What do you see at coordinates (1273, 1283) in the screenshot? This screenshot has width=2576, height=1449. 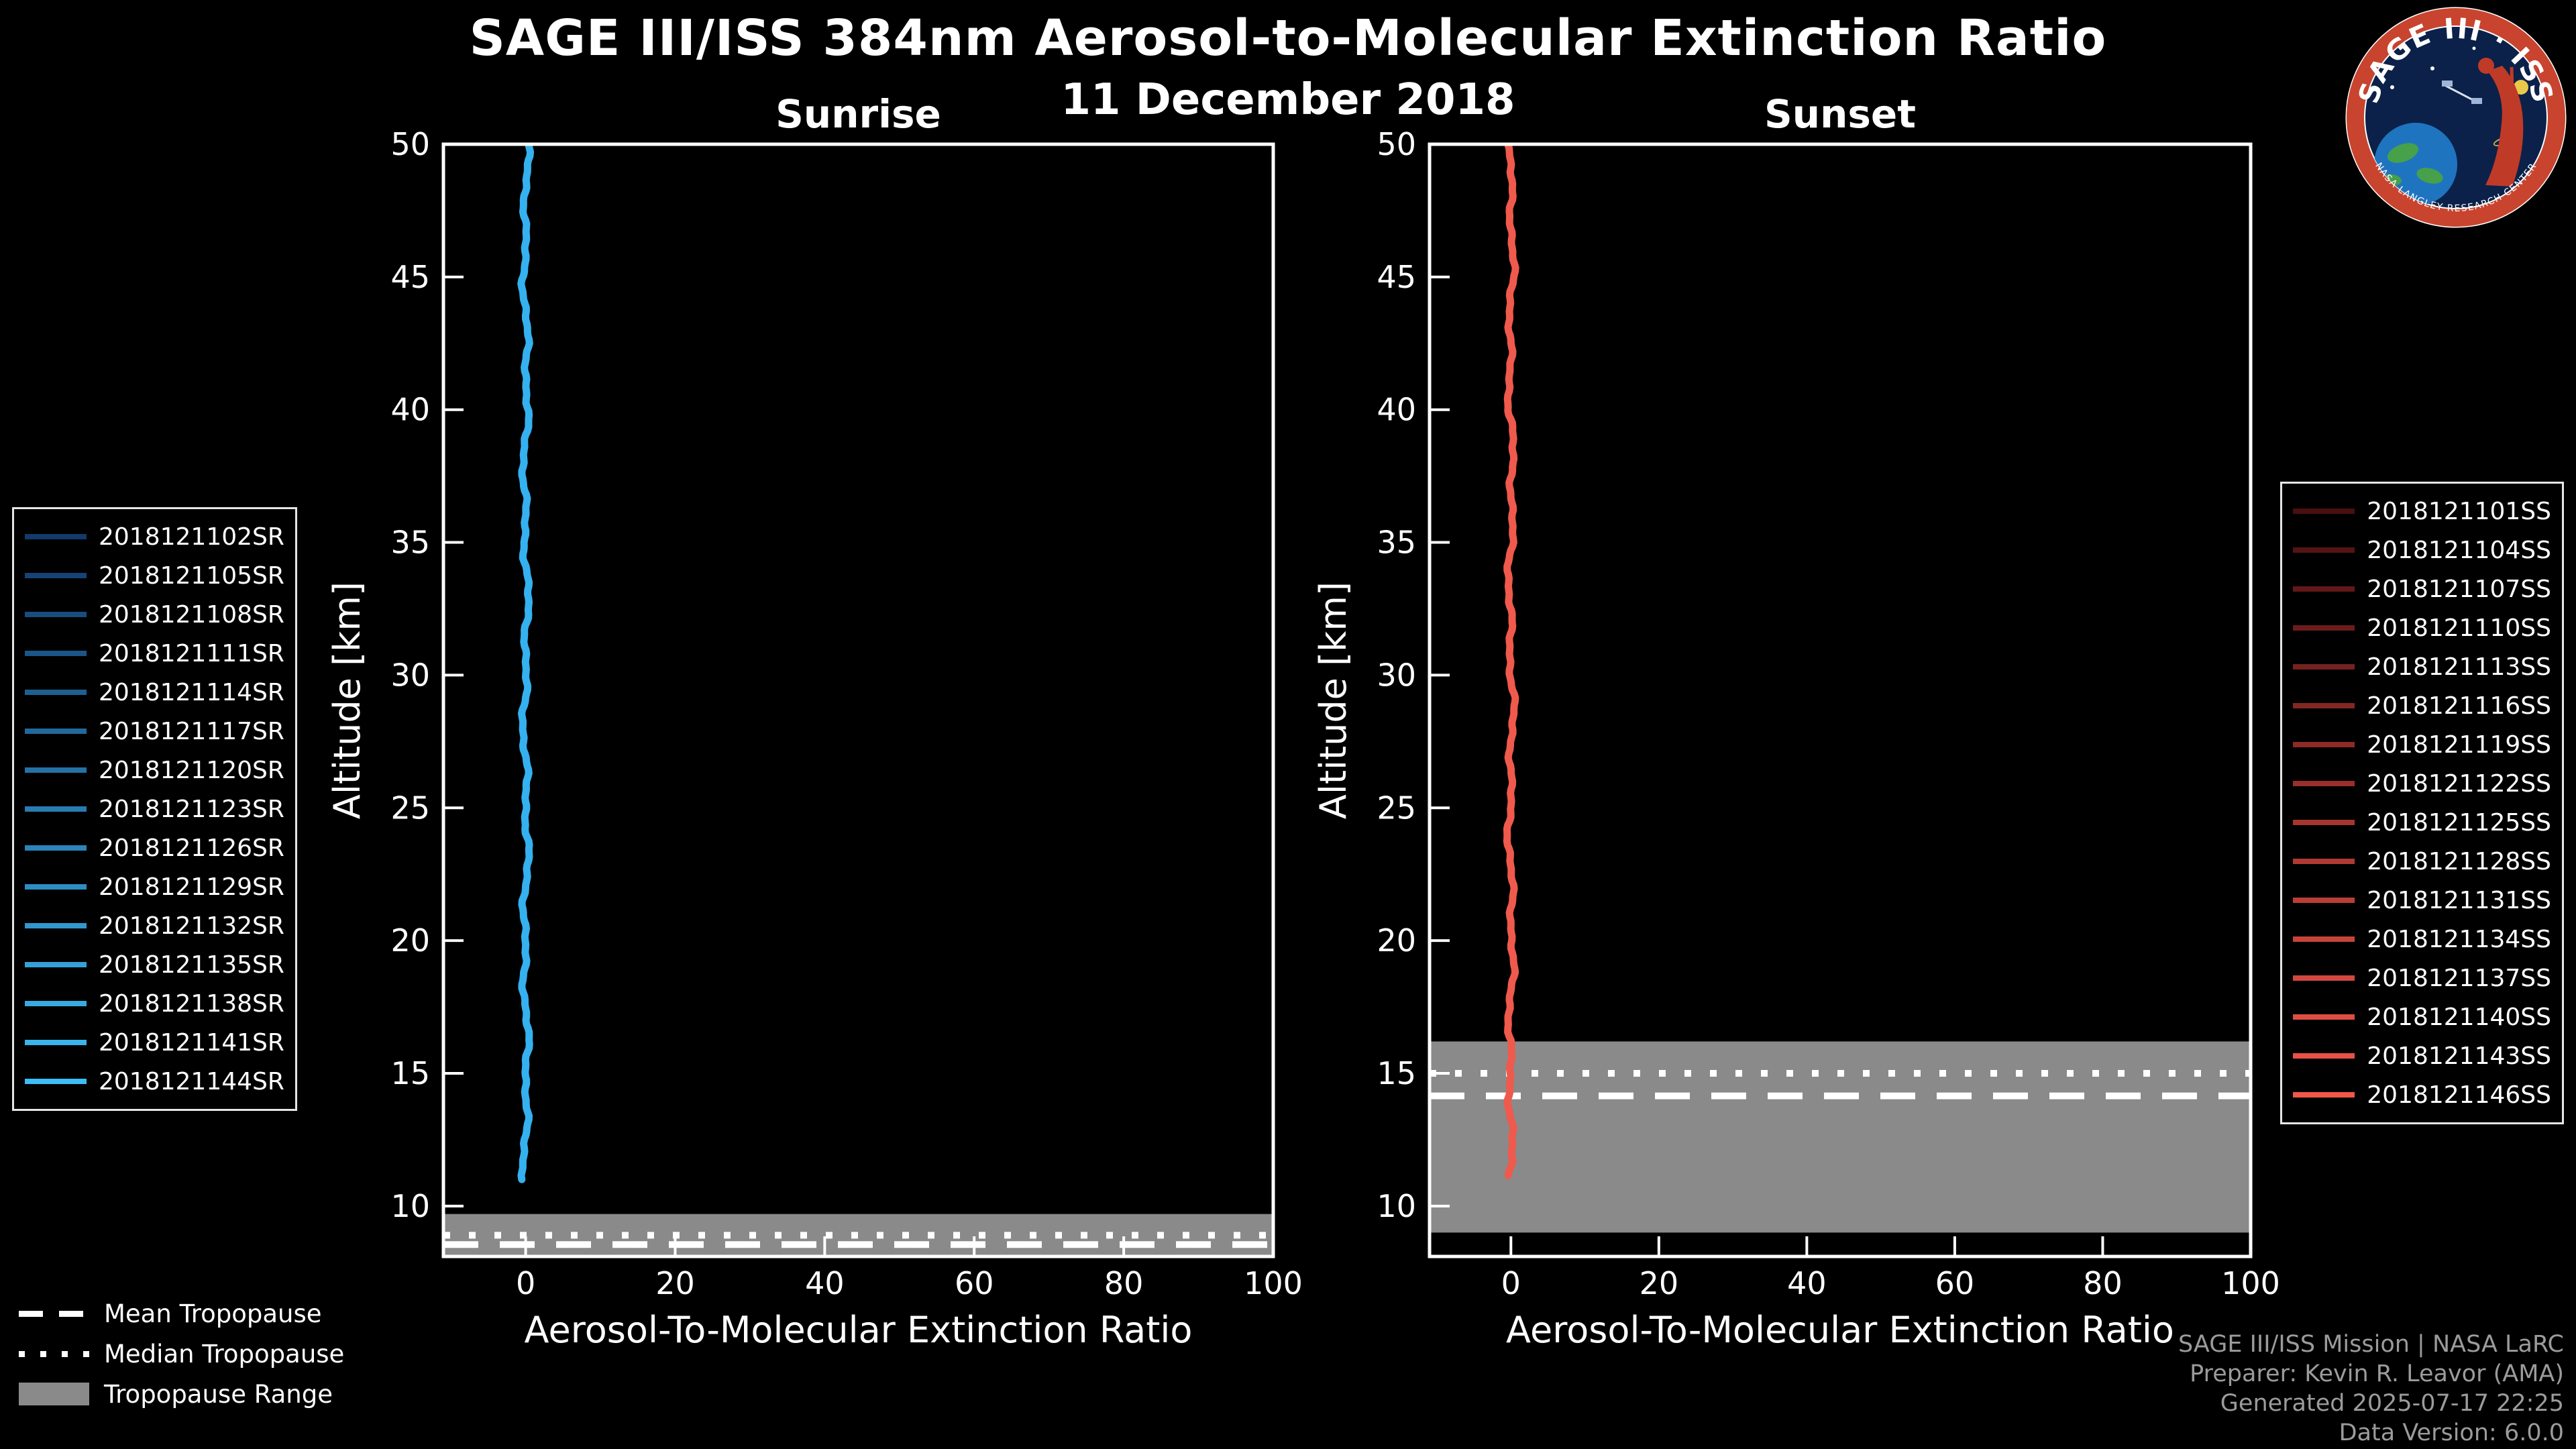 I see `x-tick-label: 100` at bounding box center [1273, 1283].